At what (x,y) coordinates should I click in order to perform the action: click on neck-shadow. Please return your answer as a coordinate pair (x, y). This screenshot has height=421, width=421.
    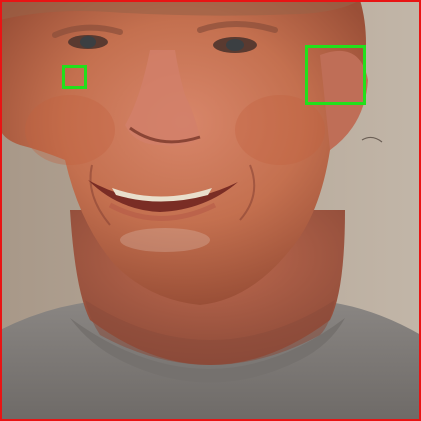
    Looking at the image, I should click on (210, 332).